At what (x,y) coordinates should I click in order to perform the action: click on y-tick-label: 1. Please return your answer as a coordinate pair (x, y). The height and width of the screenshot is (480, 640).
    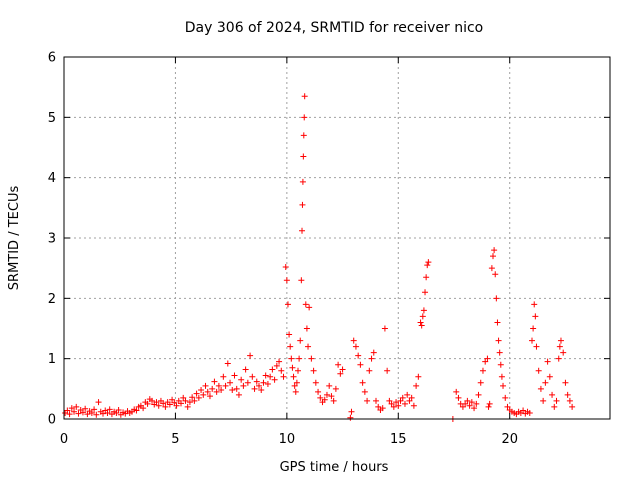
    Looking at the image, I should click on (52, 359).